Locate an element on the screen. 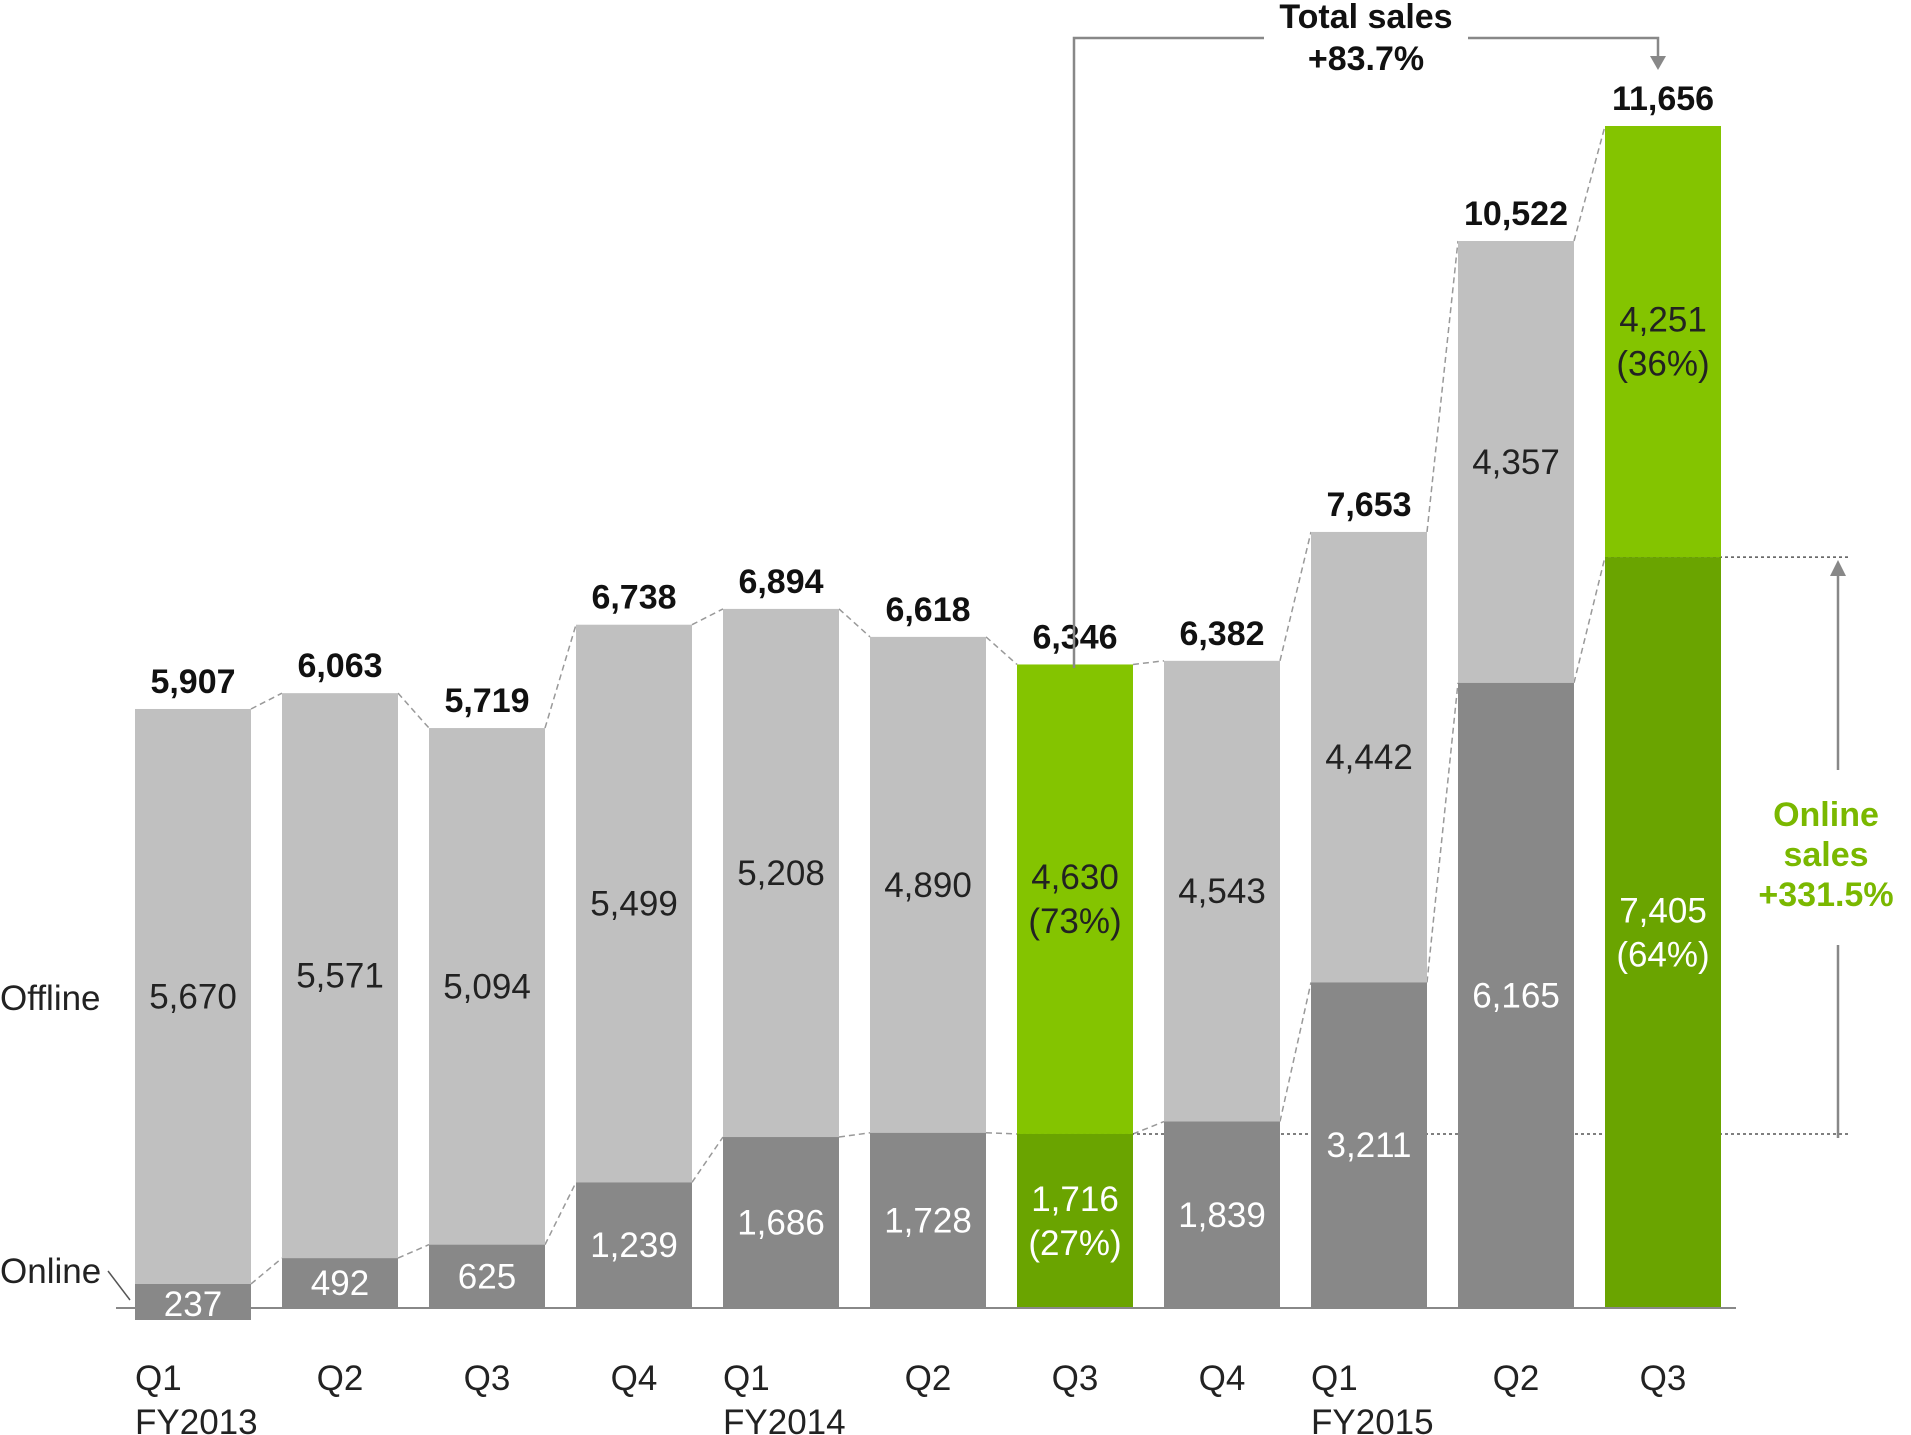 The image size is (1911, 1435). x-tick-label-5: Q2 is located at coordinates (928, 1378).